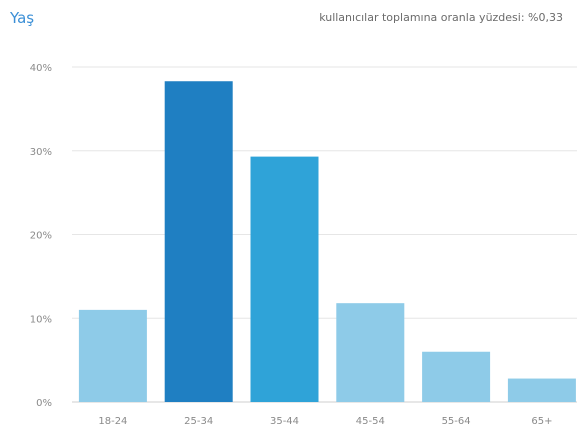 Image resolution: width=577 pixels, height=435 pixels. What do you see at coordinates (541, 421) in the screenshot?
I see `x-tick-label: 65+` at bounding box center [541, 421].